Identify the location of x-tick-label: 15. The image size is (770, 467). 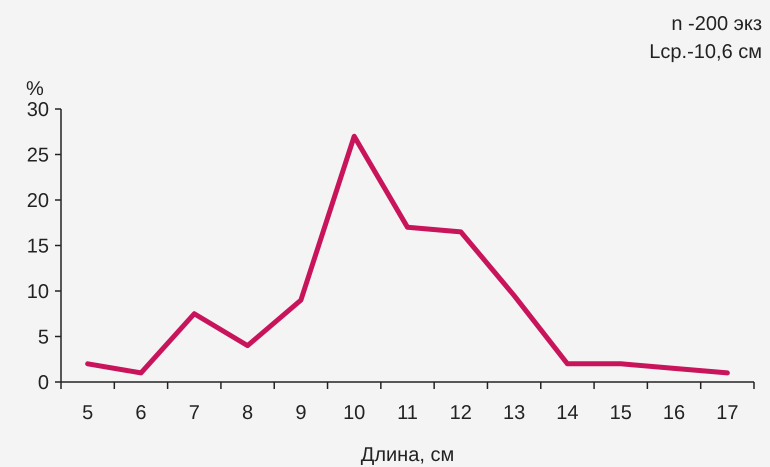
(621, 413).